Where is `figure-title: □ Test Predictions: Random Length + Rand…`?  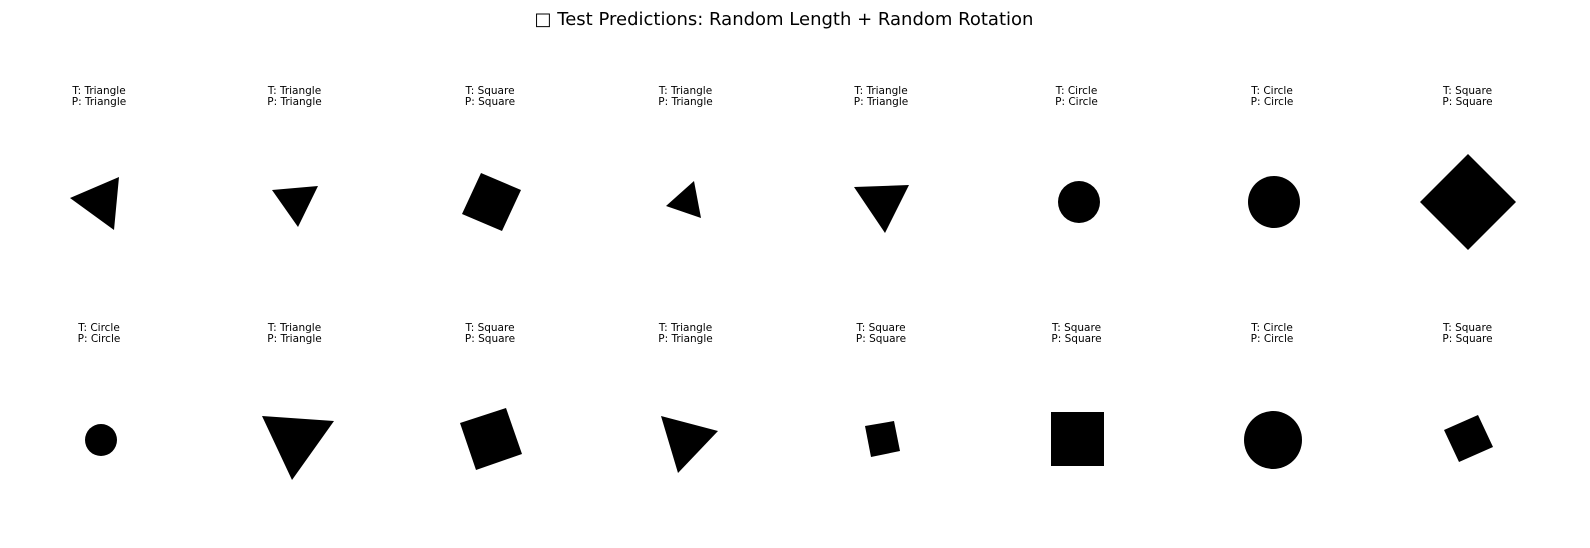
figure-title: □ Test Predictions: Random Length + Rand… is located at coordinates (784, 19).